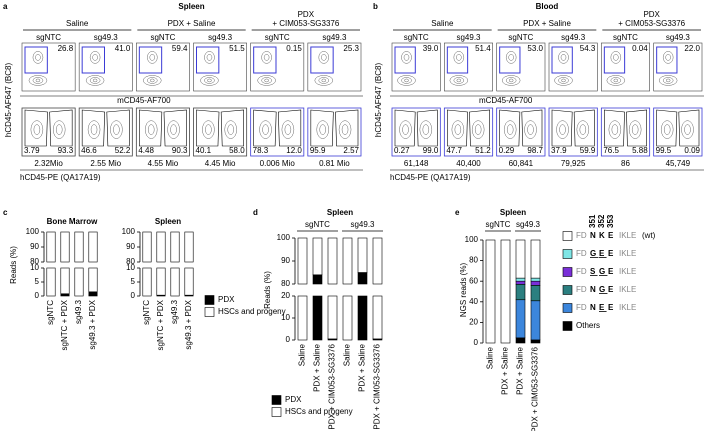 The width and height of the screenshot is (708, 431). Describe the element at coordinates (610, 221) in the screenshot. I see `residue-number: 353` at that location.